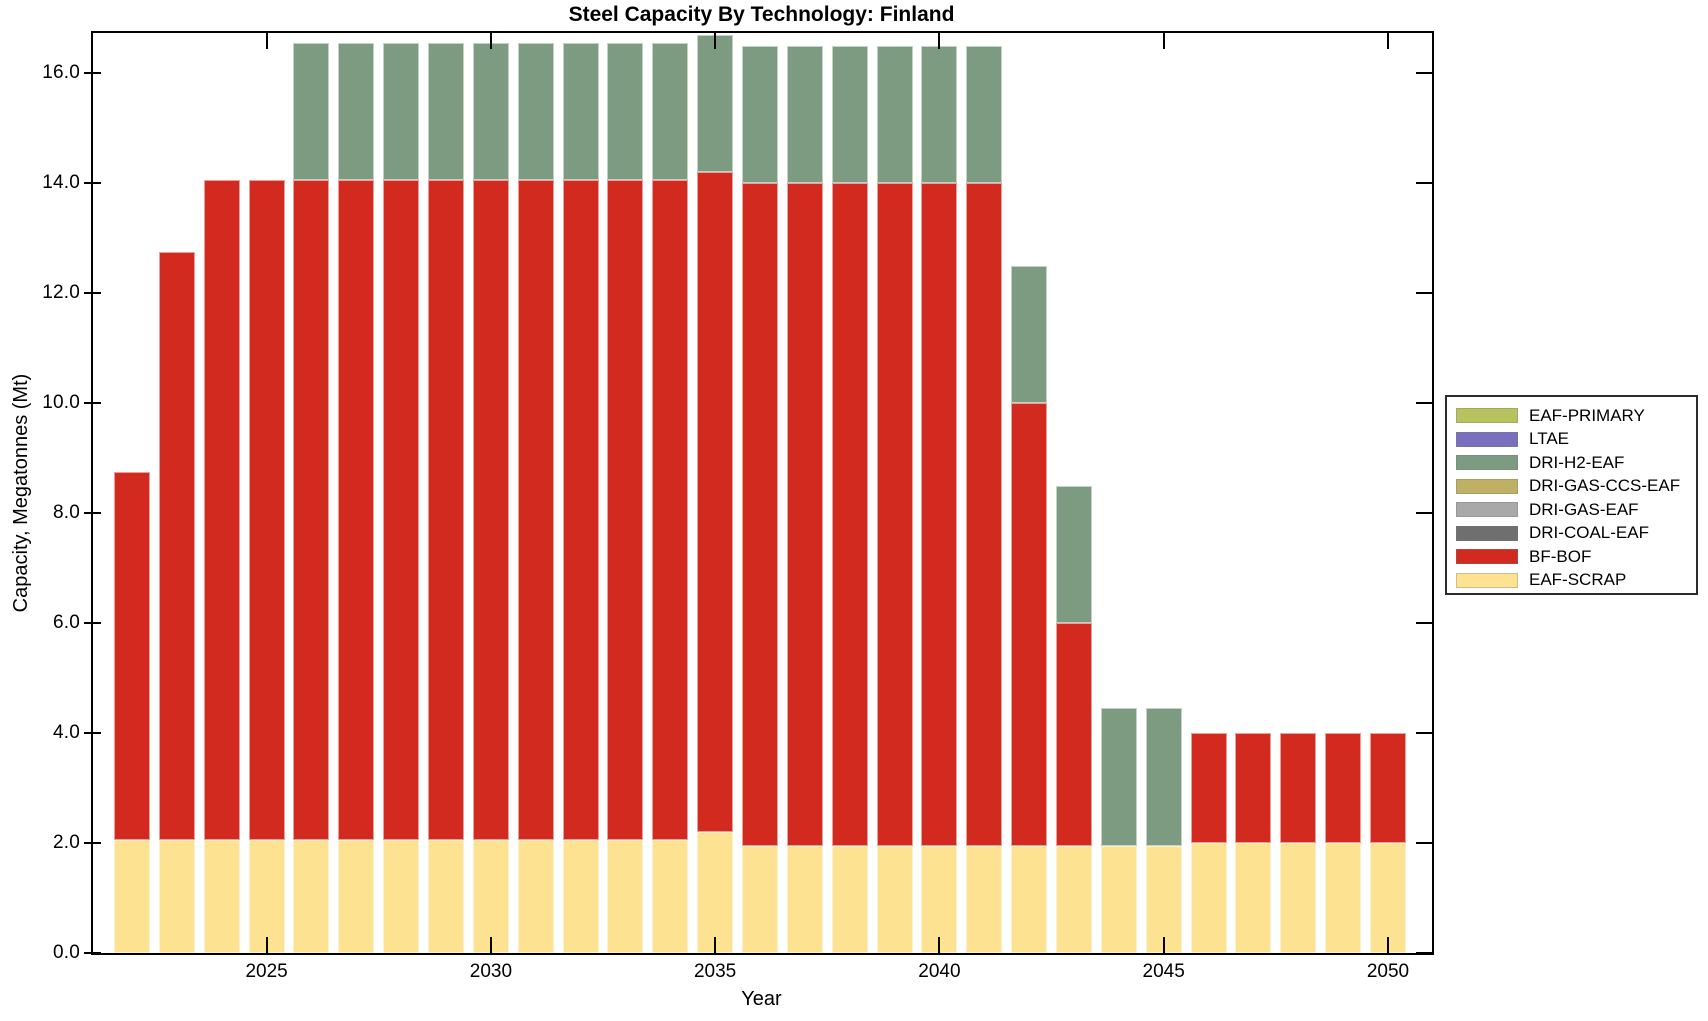 The height and width of the screenshot is (1021, 1708). I want to click on legend-item-eaf-primary: EAF-PRIMARY, so click(1571, 416).